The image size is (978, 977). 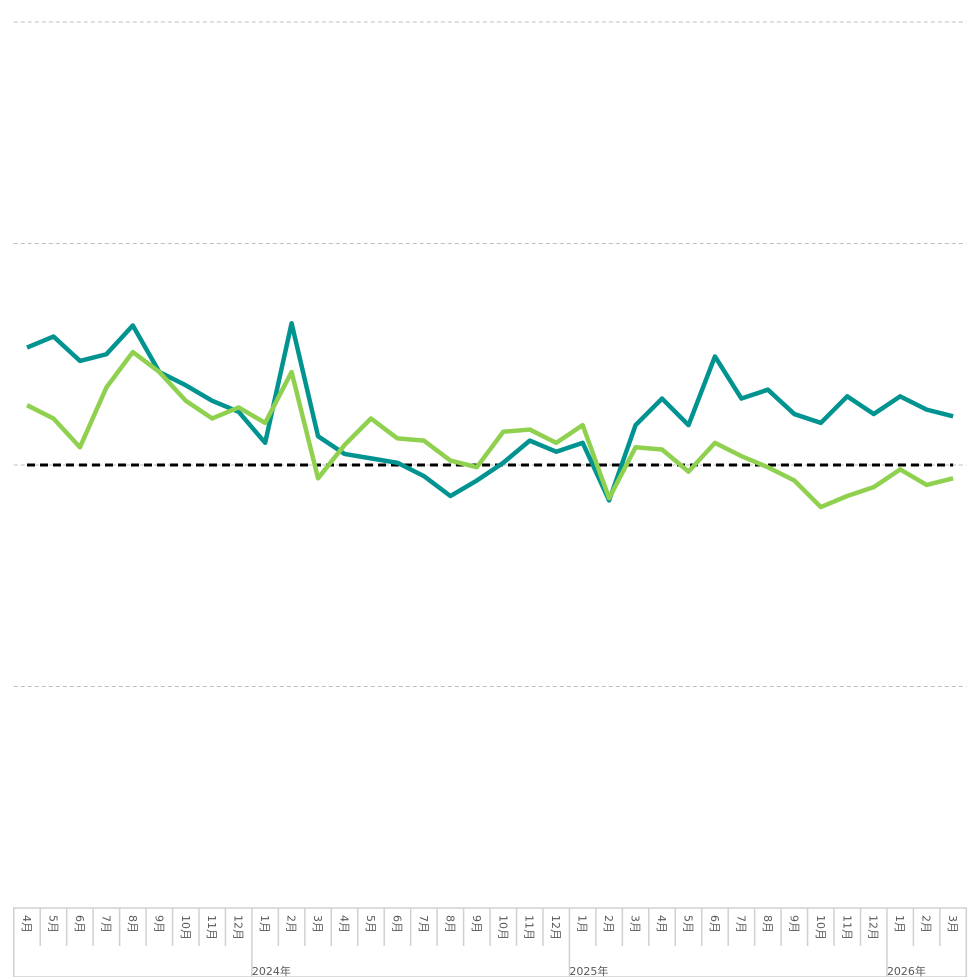 What do you see at coordinates (906, 970) in the screenshot?
I see `group-label: 2026年` at bounding box center [906, 970].